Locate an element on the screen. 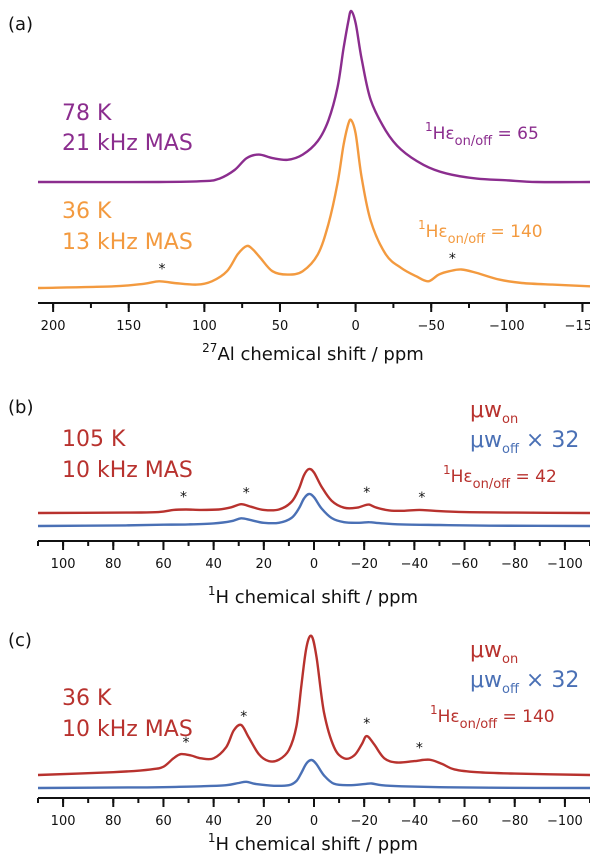 The image size is (590, 862). panel-a-tick-label: −150 is located at coordinates (577, 326).